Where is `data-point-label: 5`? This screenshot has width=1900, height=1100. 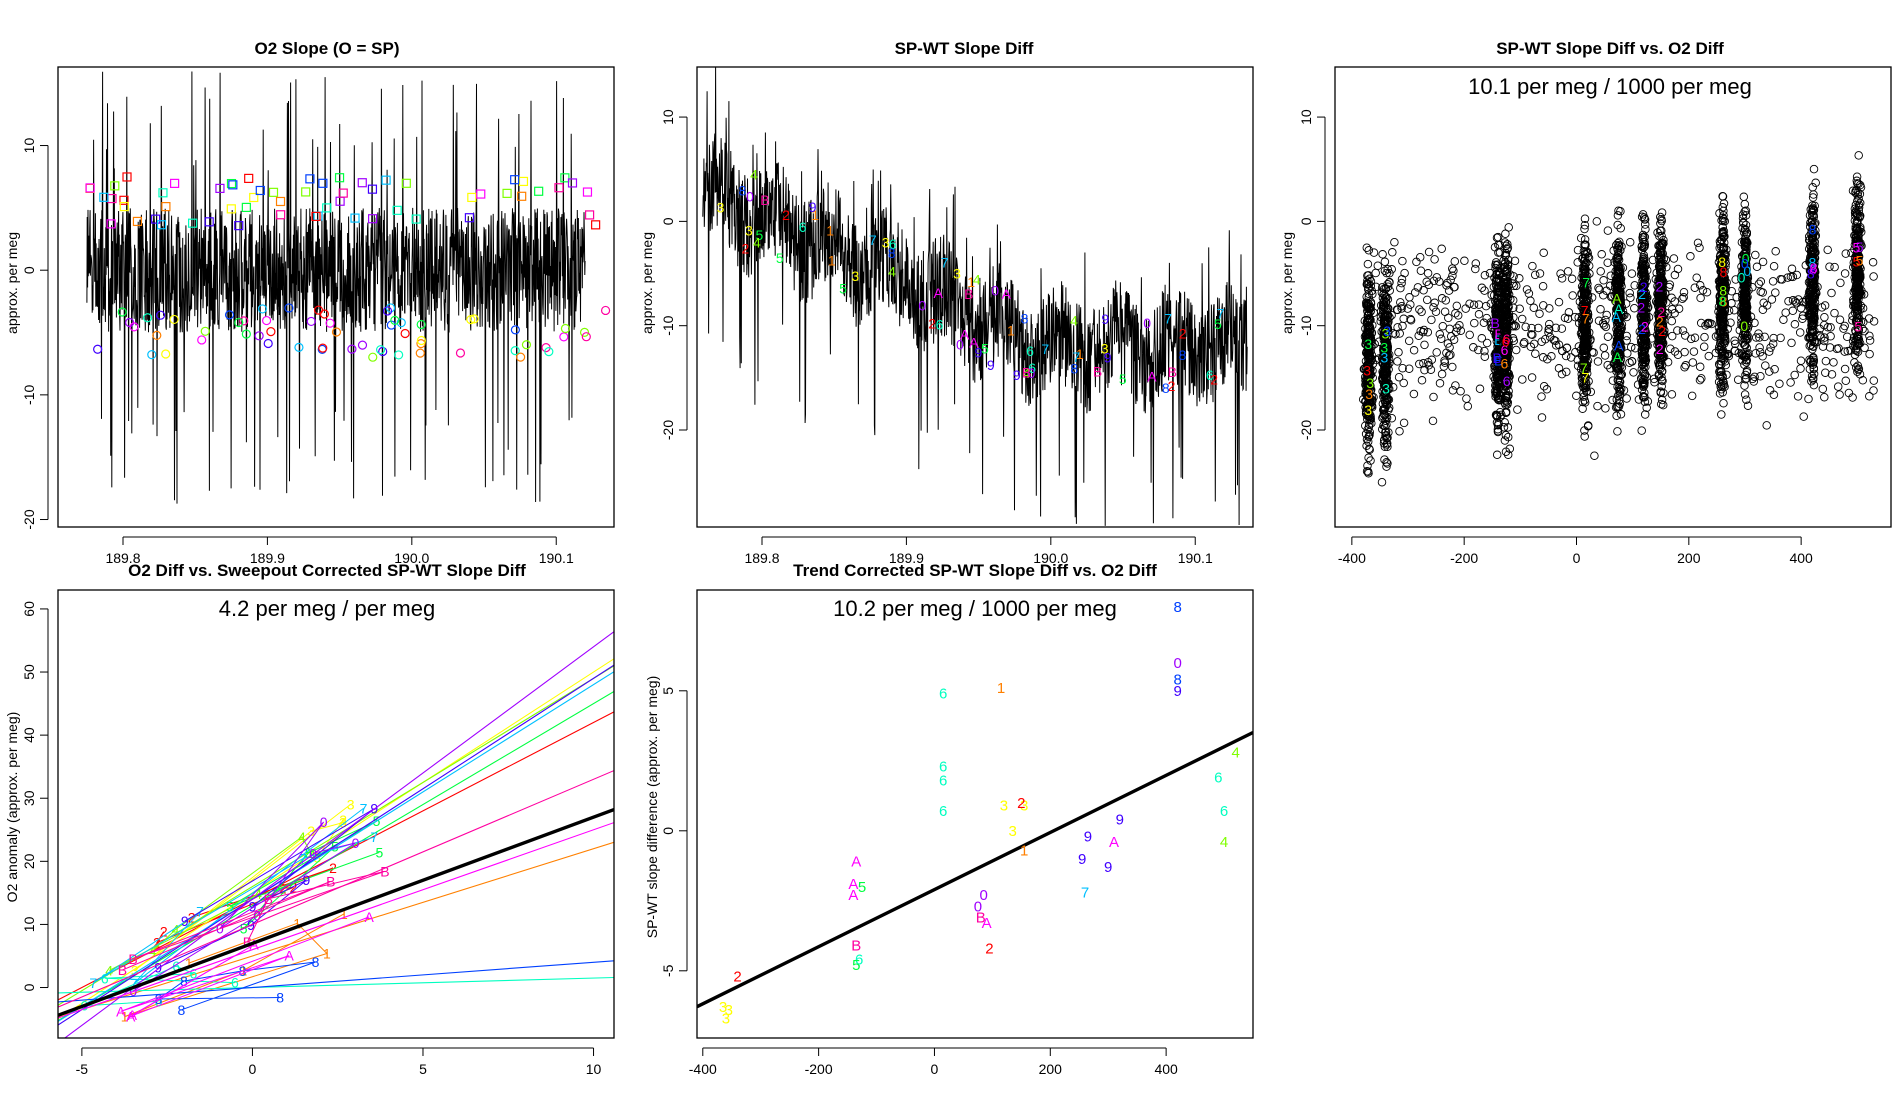 data-point-label: 5 is located at coordinates (862, 887).